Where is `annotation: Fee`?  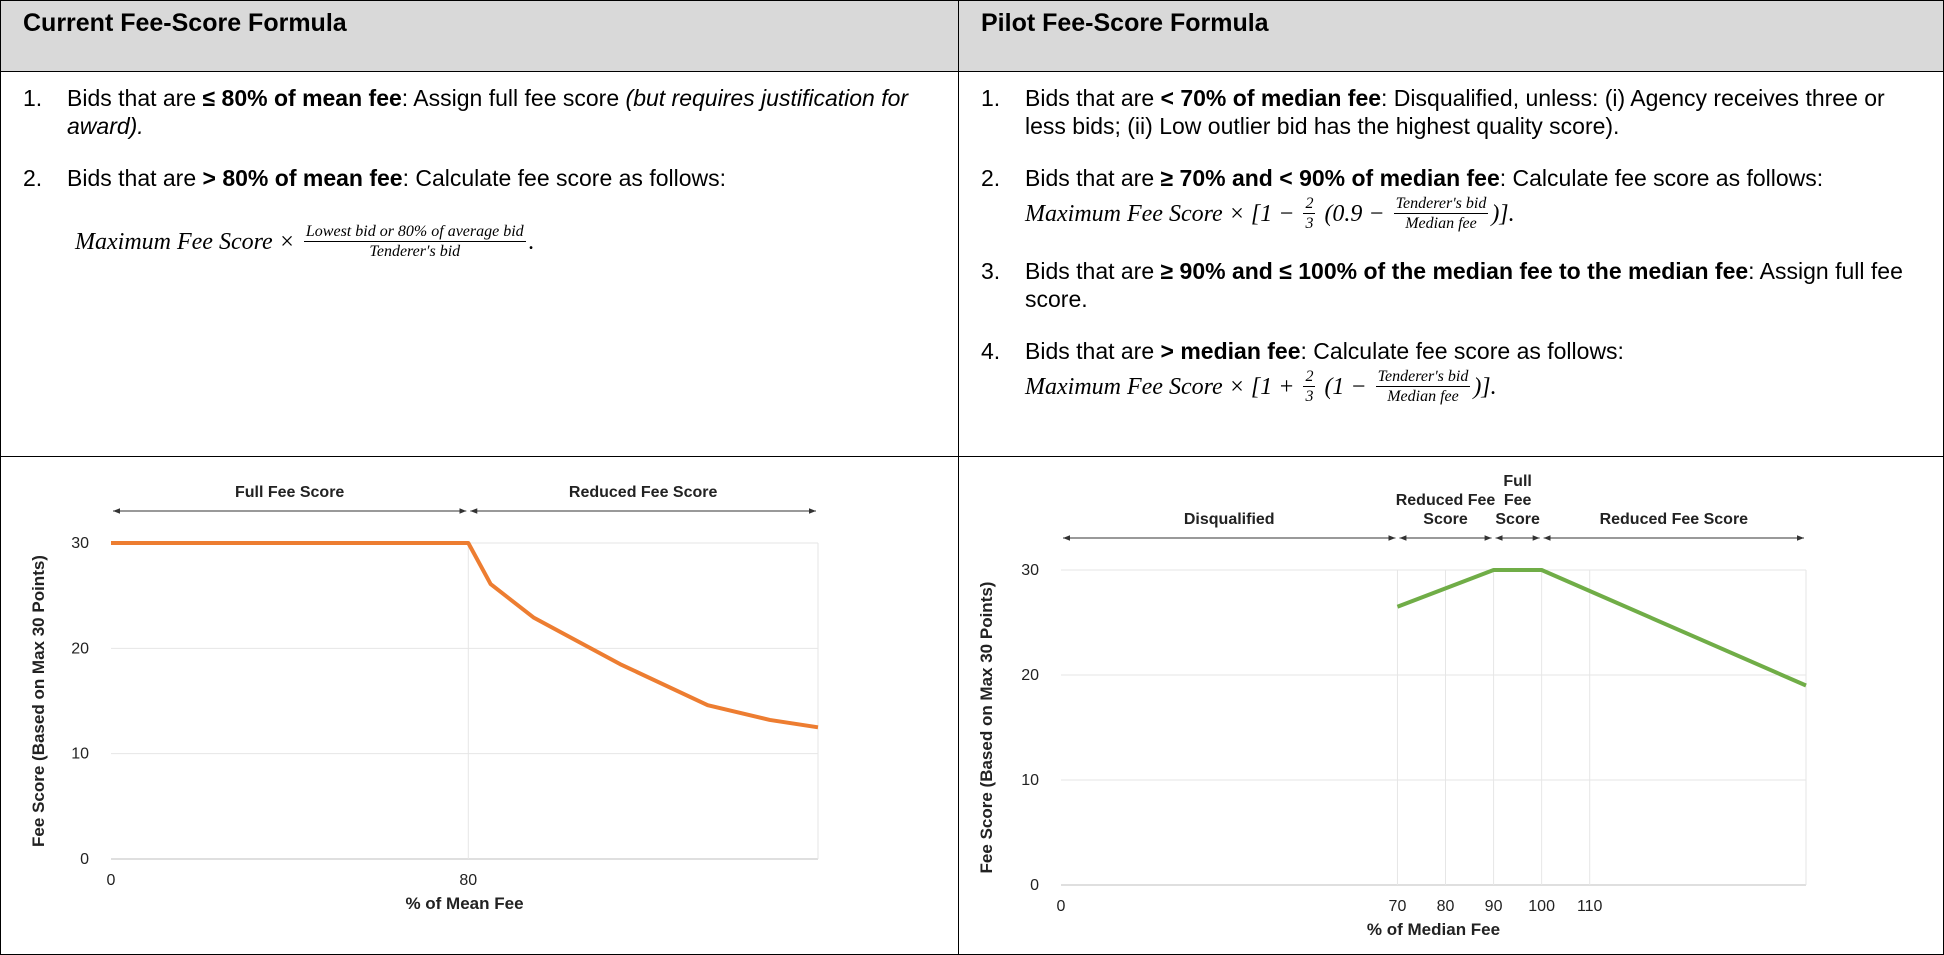 annotation: Fee is located at coordinates (1518, 500).